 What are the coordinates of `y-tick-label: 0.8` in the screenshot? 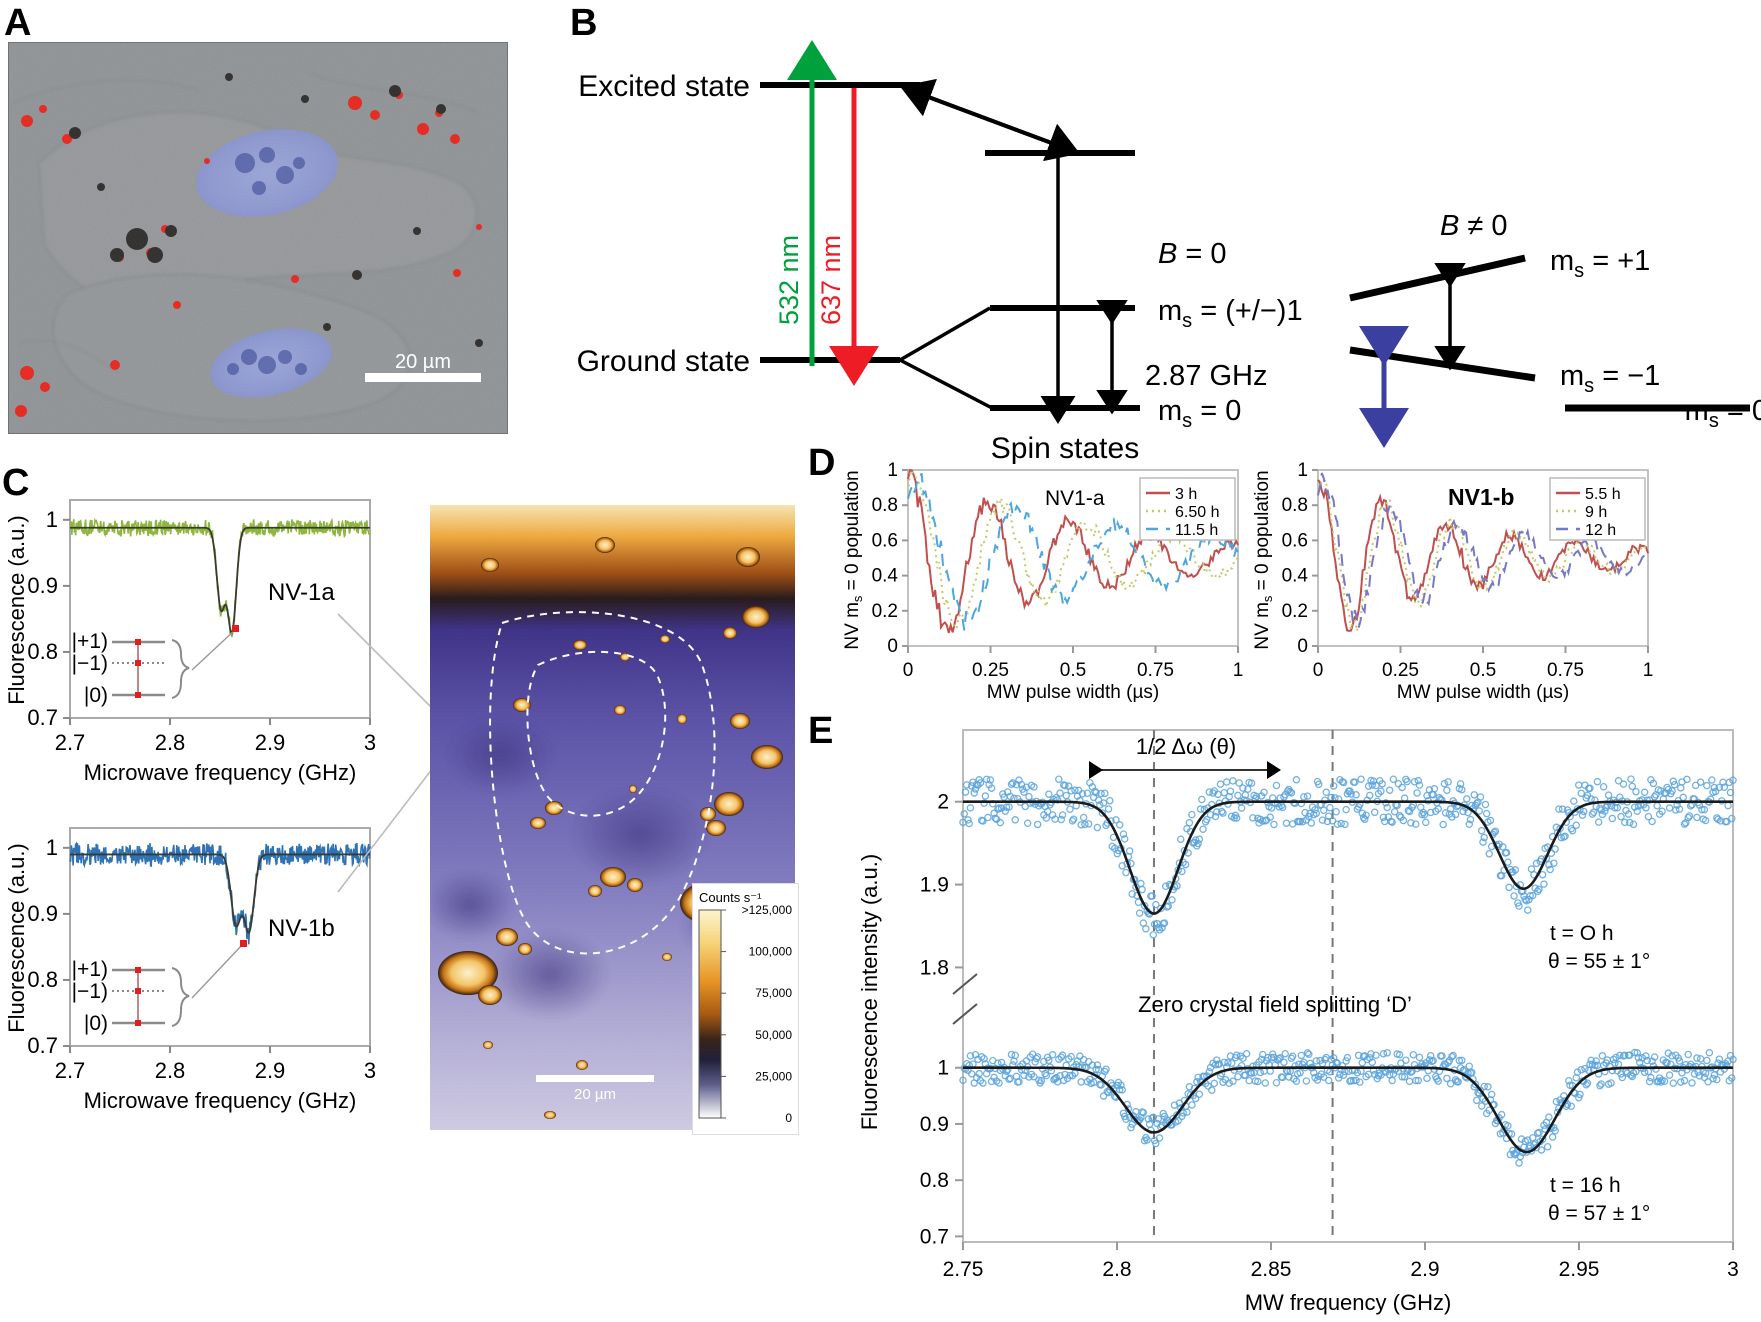 It's located at (42, 979).